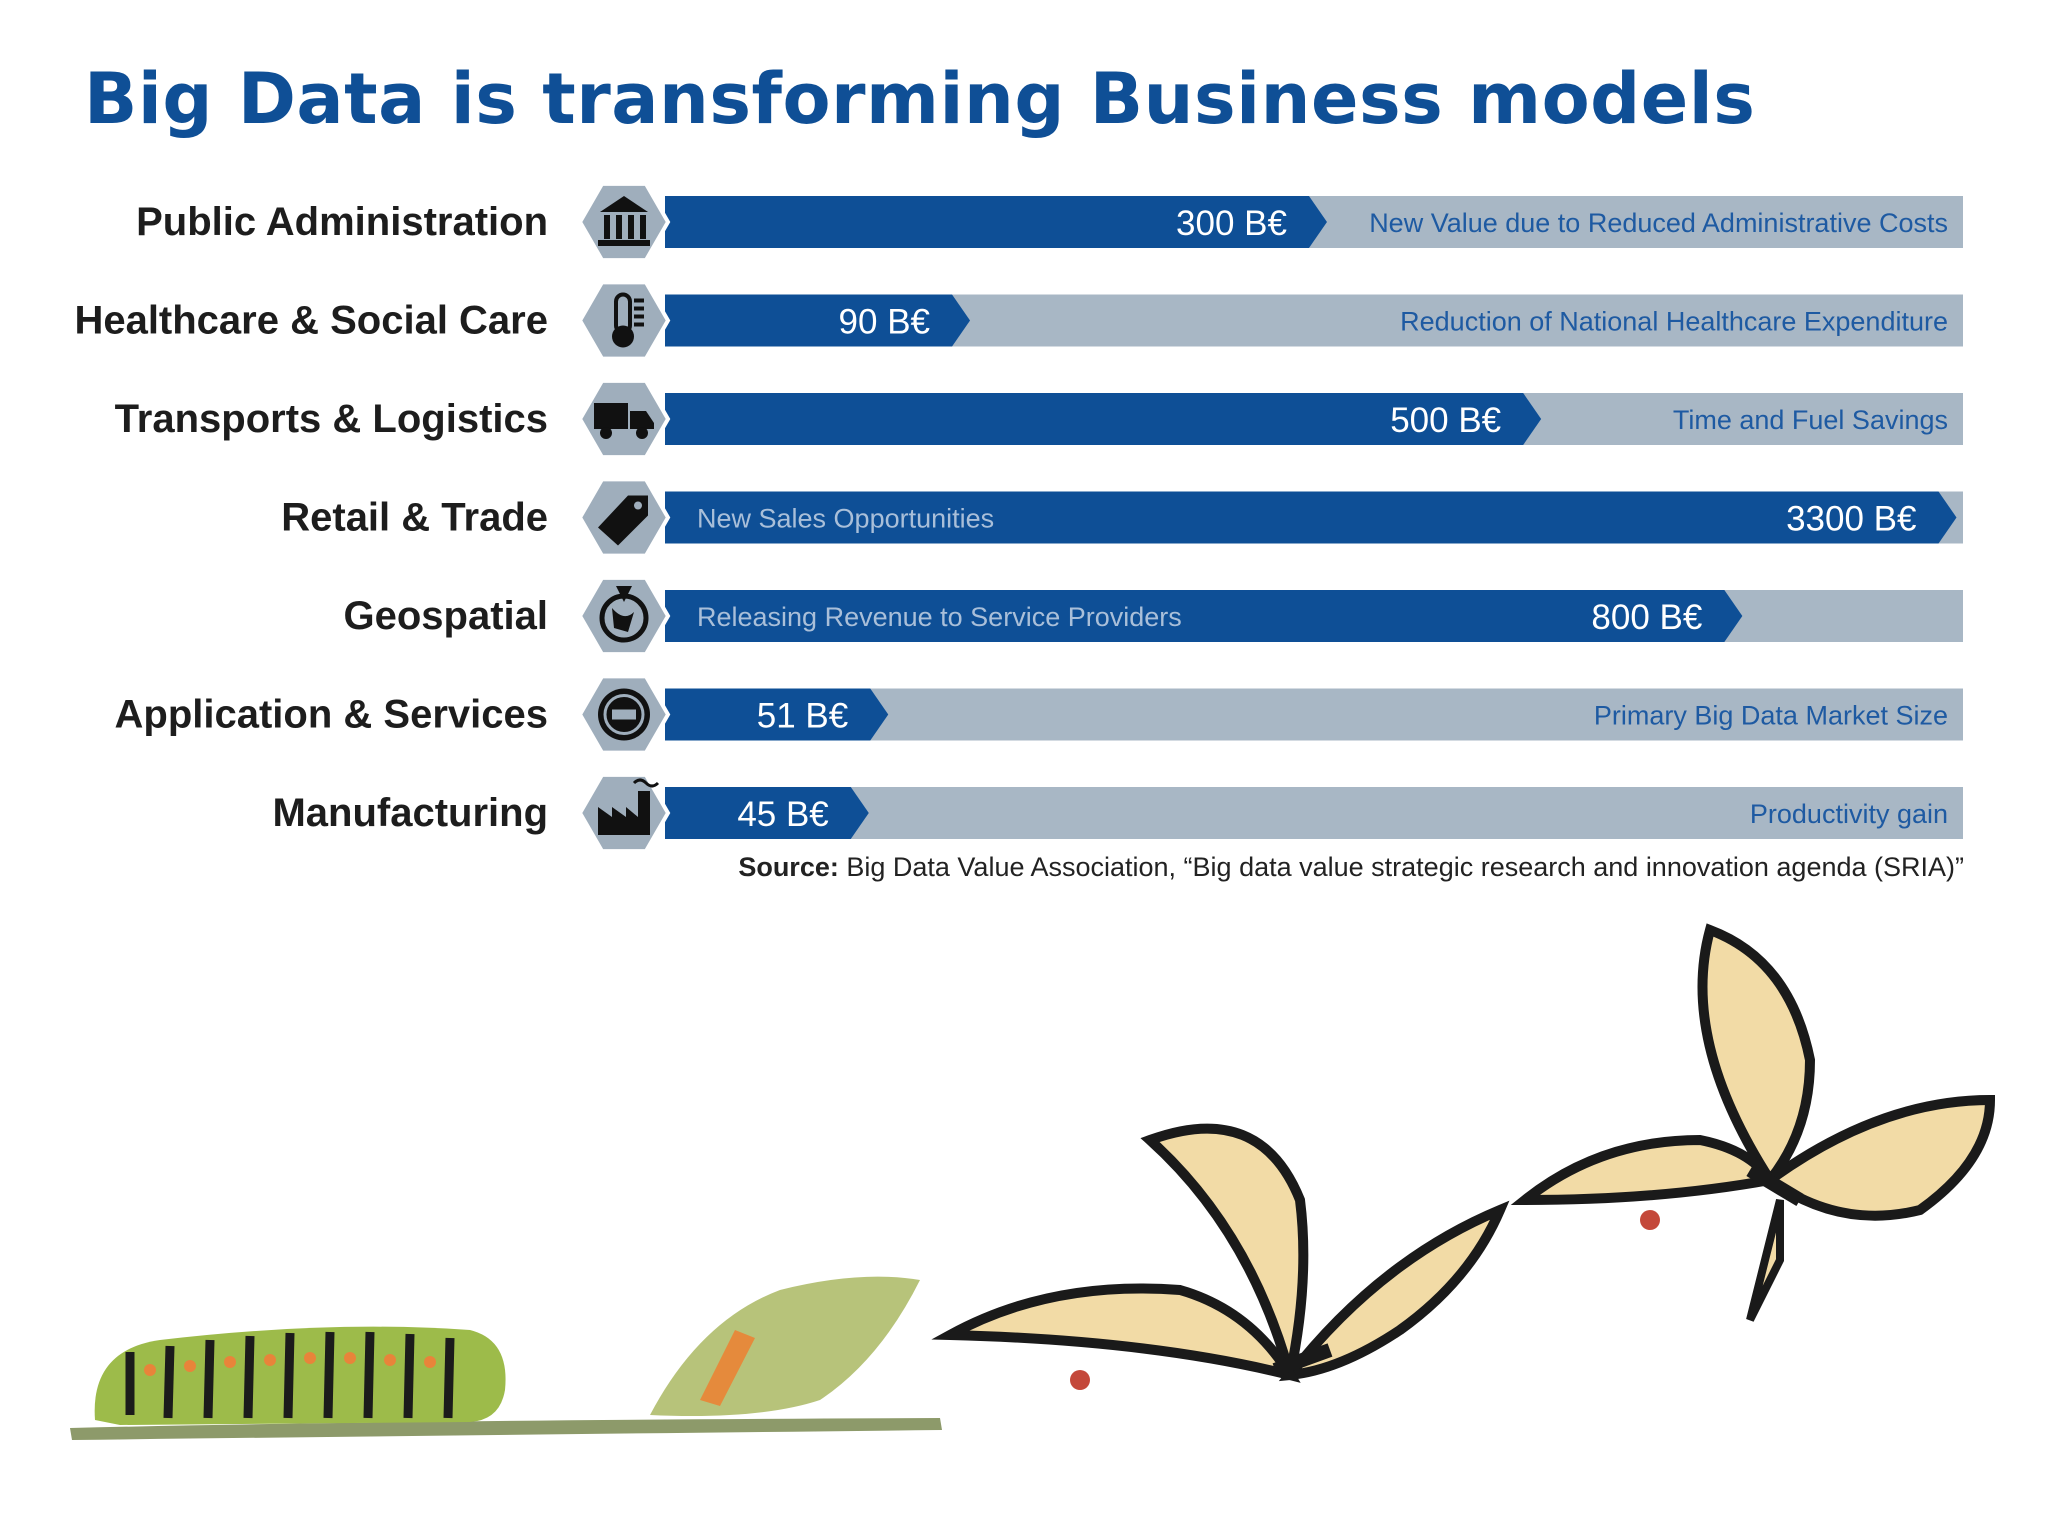 The height and width of the screenshot is (1536, 2048). What do you see at coordinates (623, 520) in the screenshot?
I see `price-tag-icon` at bounding box center [623, 520].